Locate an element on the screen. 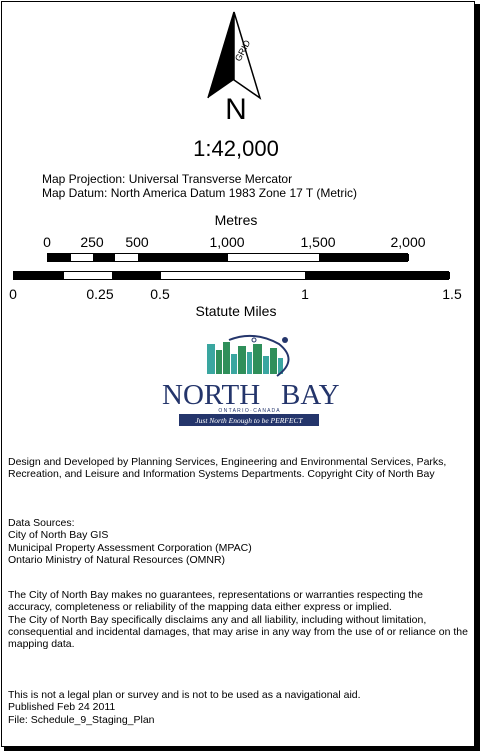 The height and width of the screenshot is (752, 481). miles-tick: 0.5 is located at coordinates (160, 294).